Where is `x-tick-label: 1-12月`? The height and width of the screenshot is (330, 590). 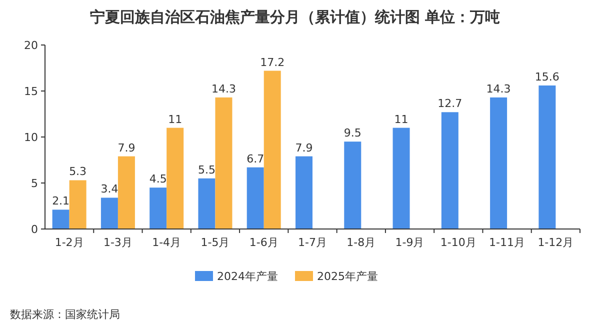
x-tick-label: 1-12月 is located at coordinates (556, 242).